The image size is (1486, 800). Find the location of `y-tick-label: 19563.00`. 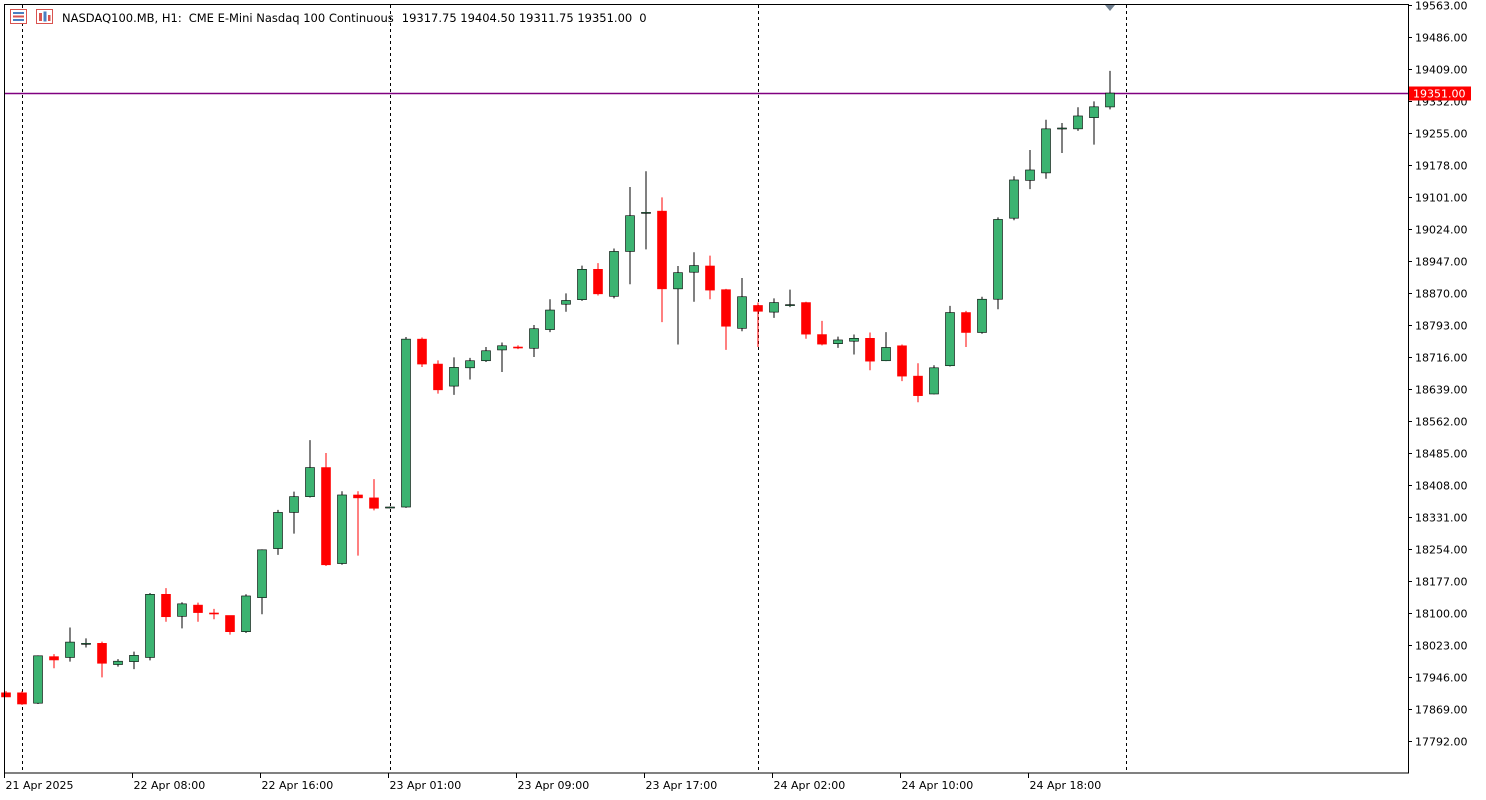

y-tick-label: 19563.00 is located at coordinates (1441, 6).